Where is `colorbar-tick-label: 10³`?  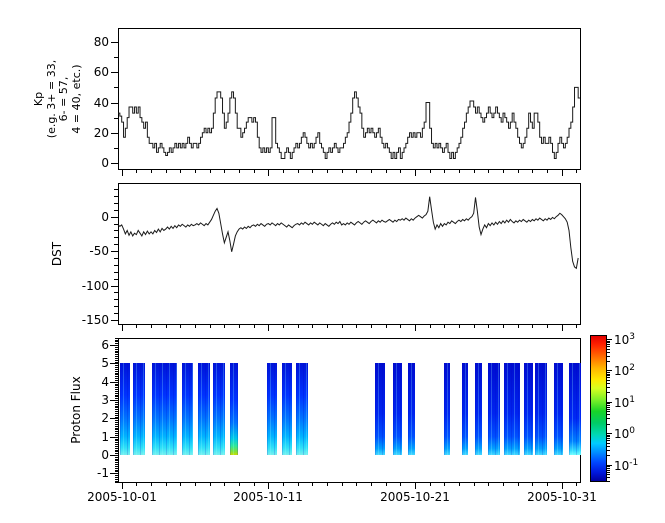 colorbar-tick-label: 10³ is located at coordinates (625, 339).